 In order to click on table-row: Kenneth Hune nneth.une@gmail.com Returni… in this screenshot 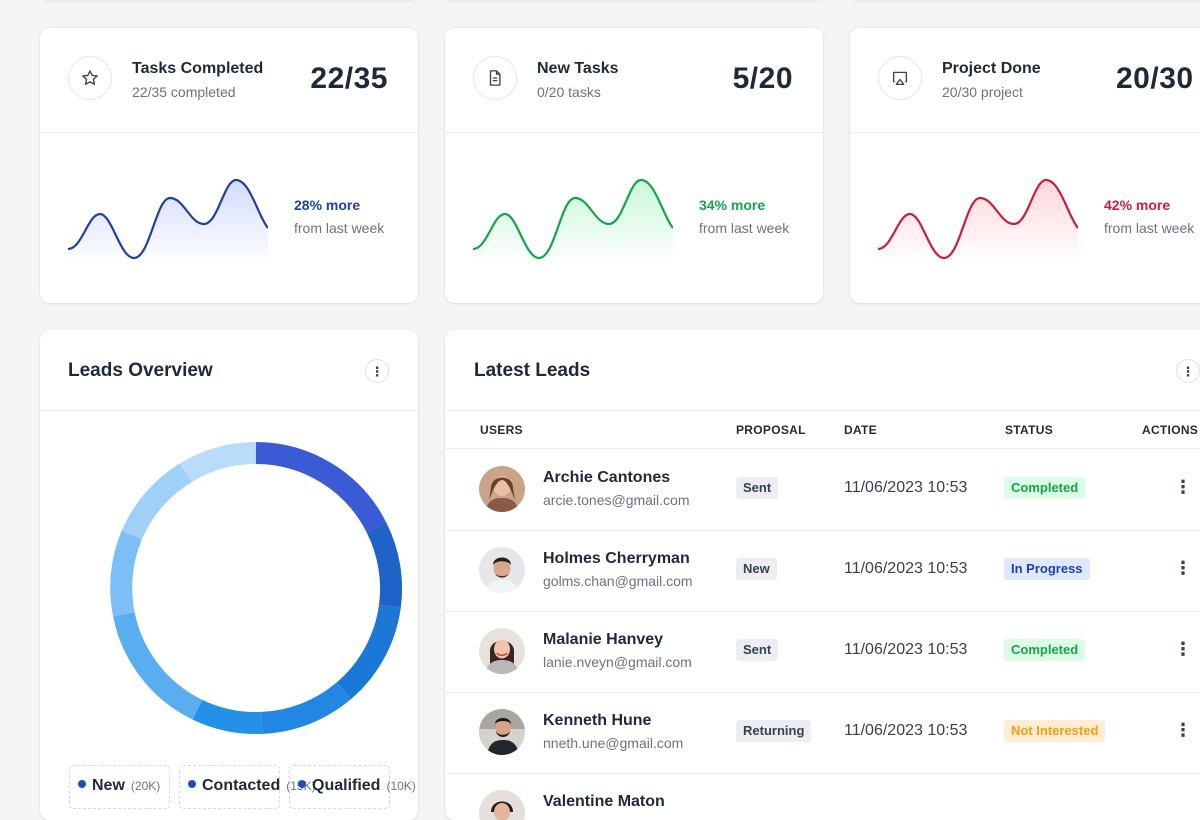, I will do `click(822, 733)`.